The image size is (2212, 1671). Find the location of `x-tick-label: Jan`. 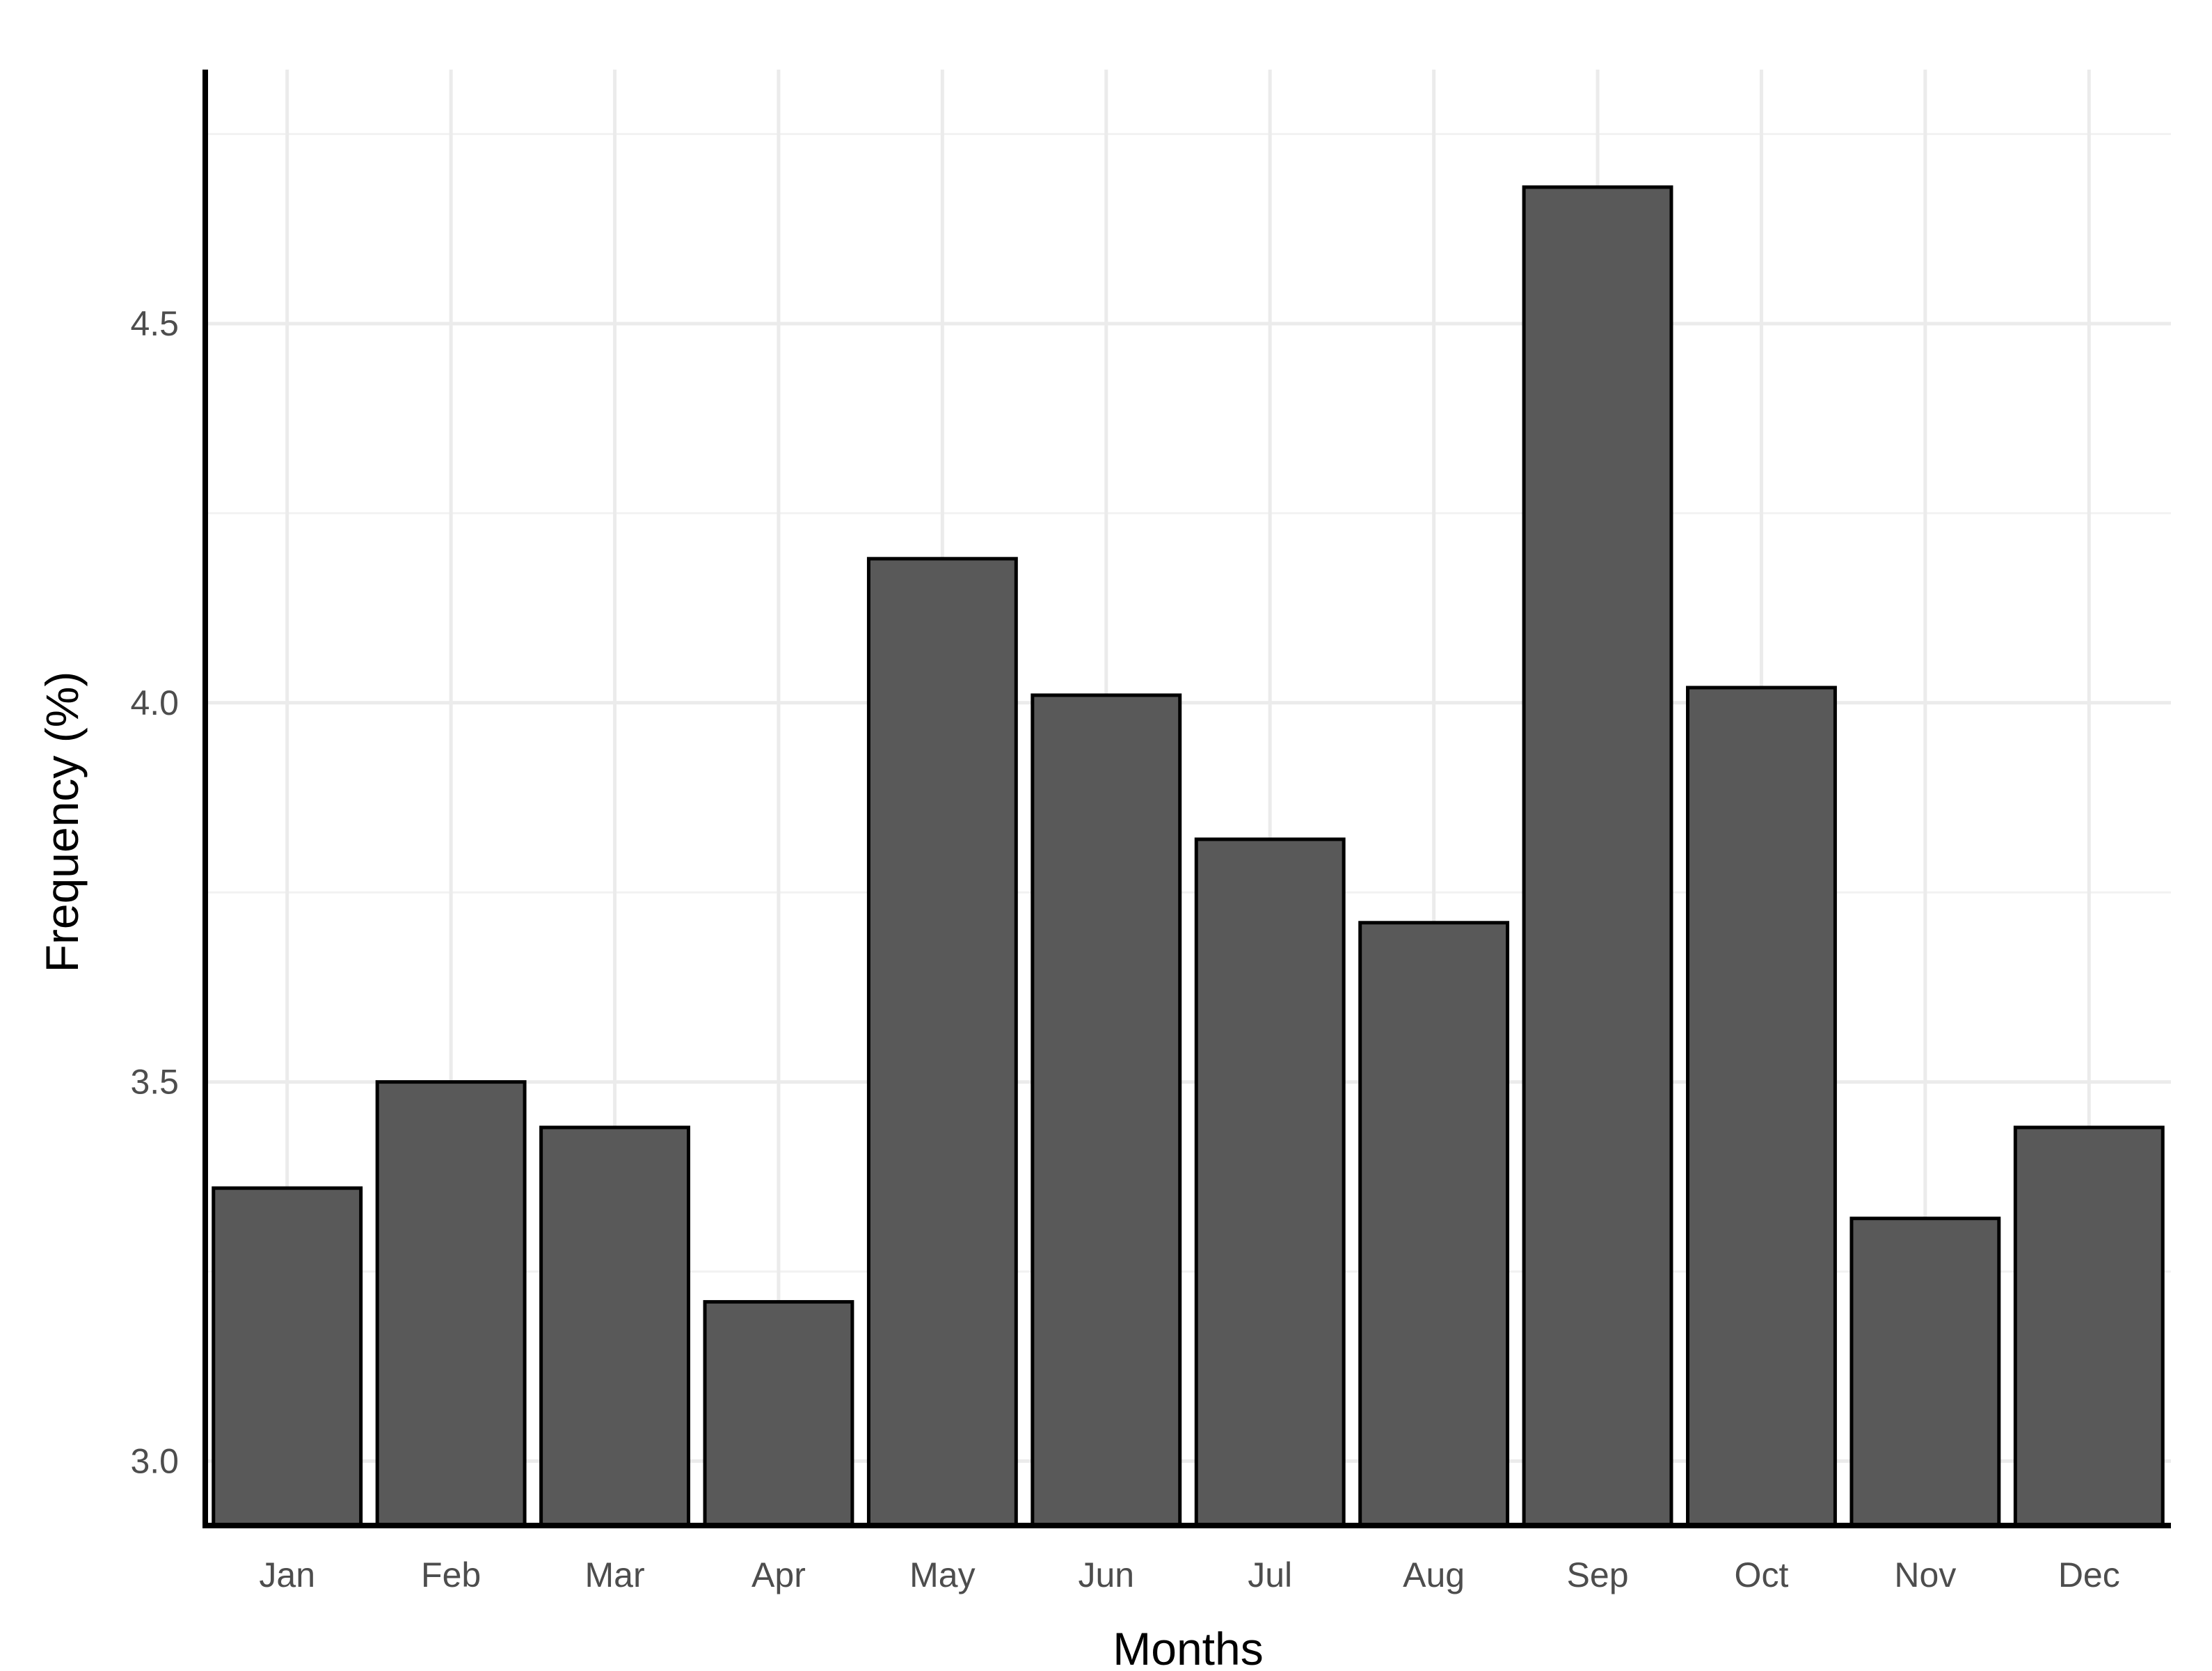

x-tick-label: Jan is located at coordinates (287, 1574).